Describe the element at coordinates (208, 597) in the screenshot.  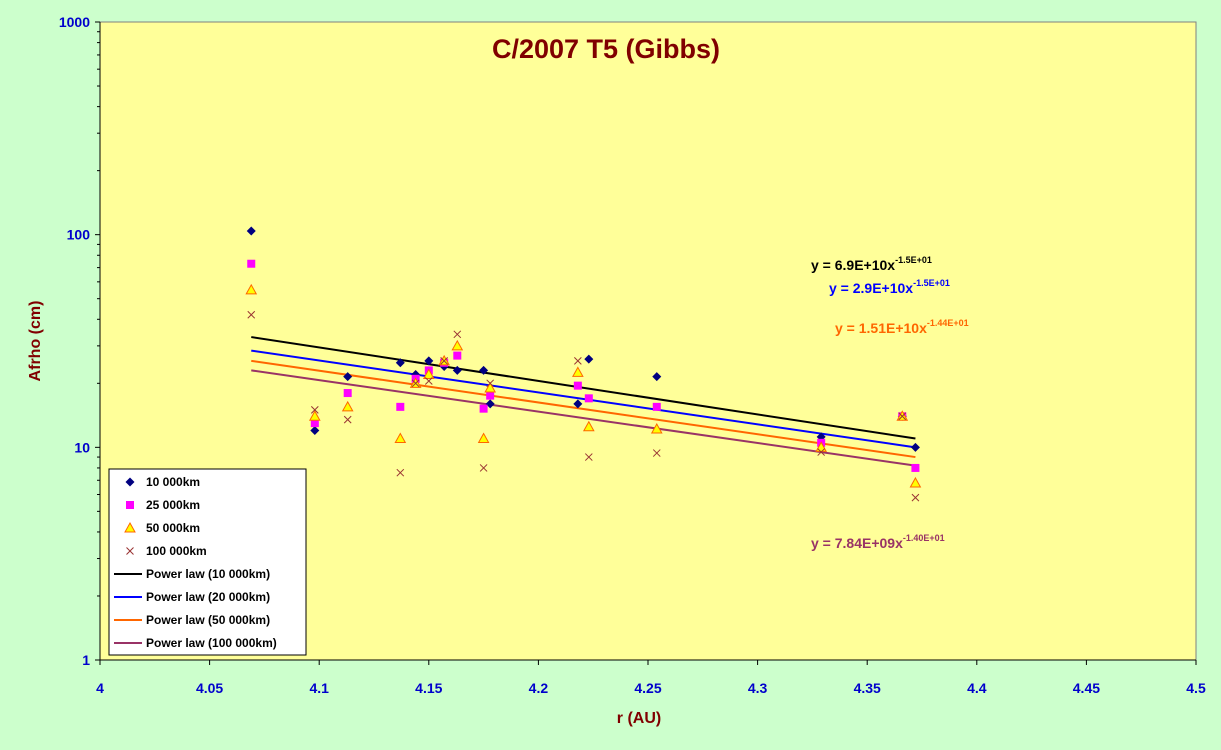
I see `legend-label: Power law (20 000km)` at that location.